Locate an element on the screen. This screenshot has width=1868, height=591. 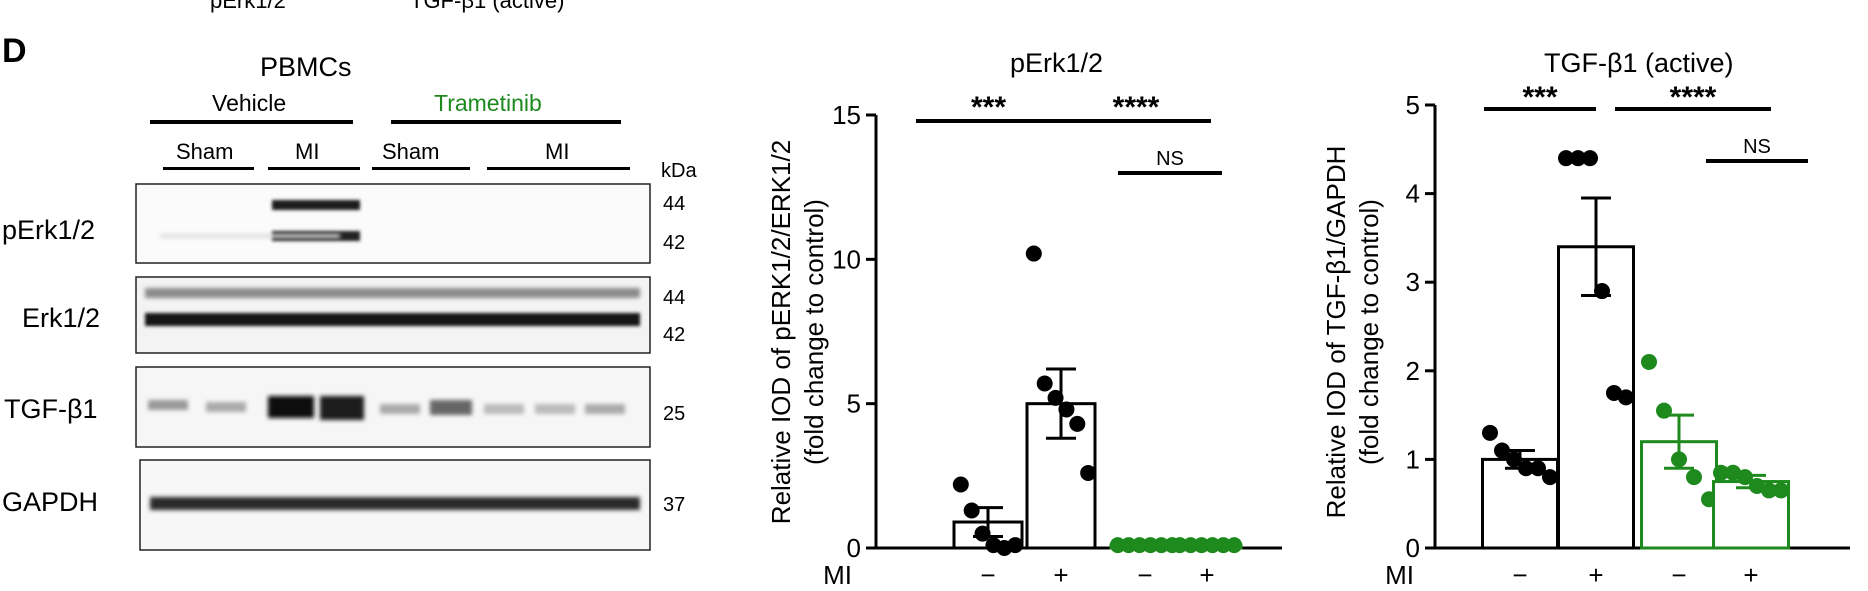
chart1-title: pErk1/2 is located at coordinates (1057, 63).